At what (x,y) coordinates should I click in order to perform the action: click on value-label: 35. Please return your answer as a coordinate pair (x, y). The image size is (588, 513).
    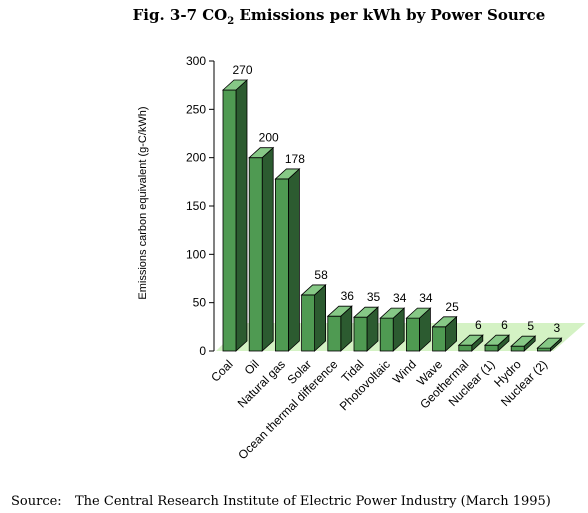
    Looking at the image, I should click on (374, 297).